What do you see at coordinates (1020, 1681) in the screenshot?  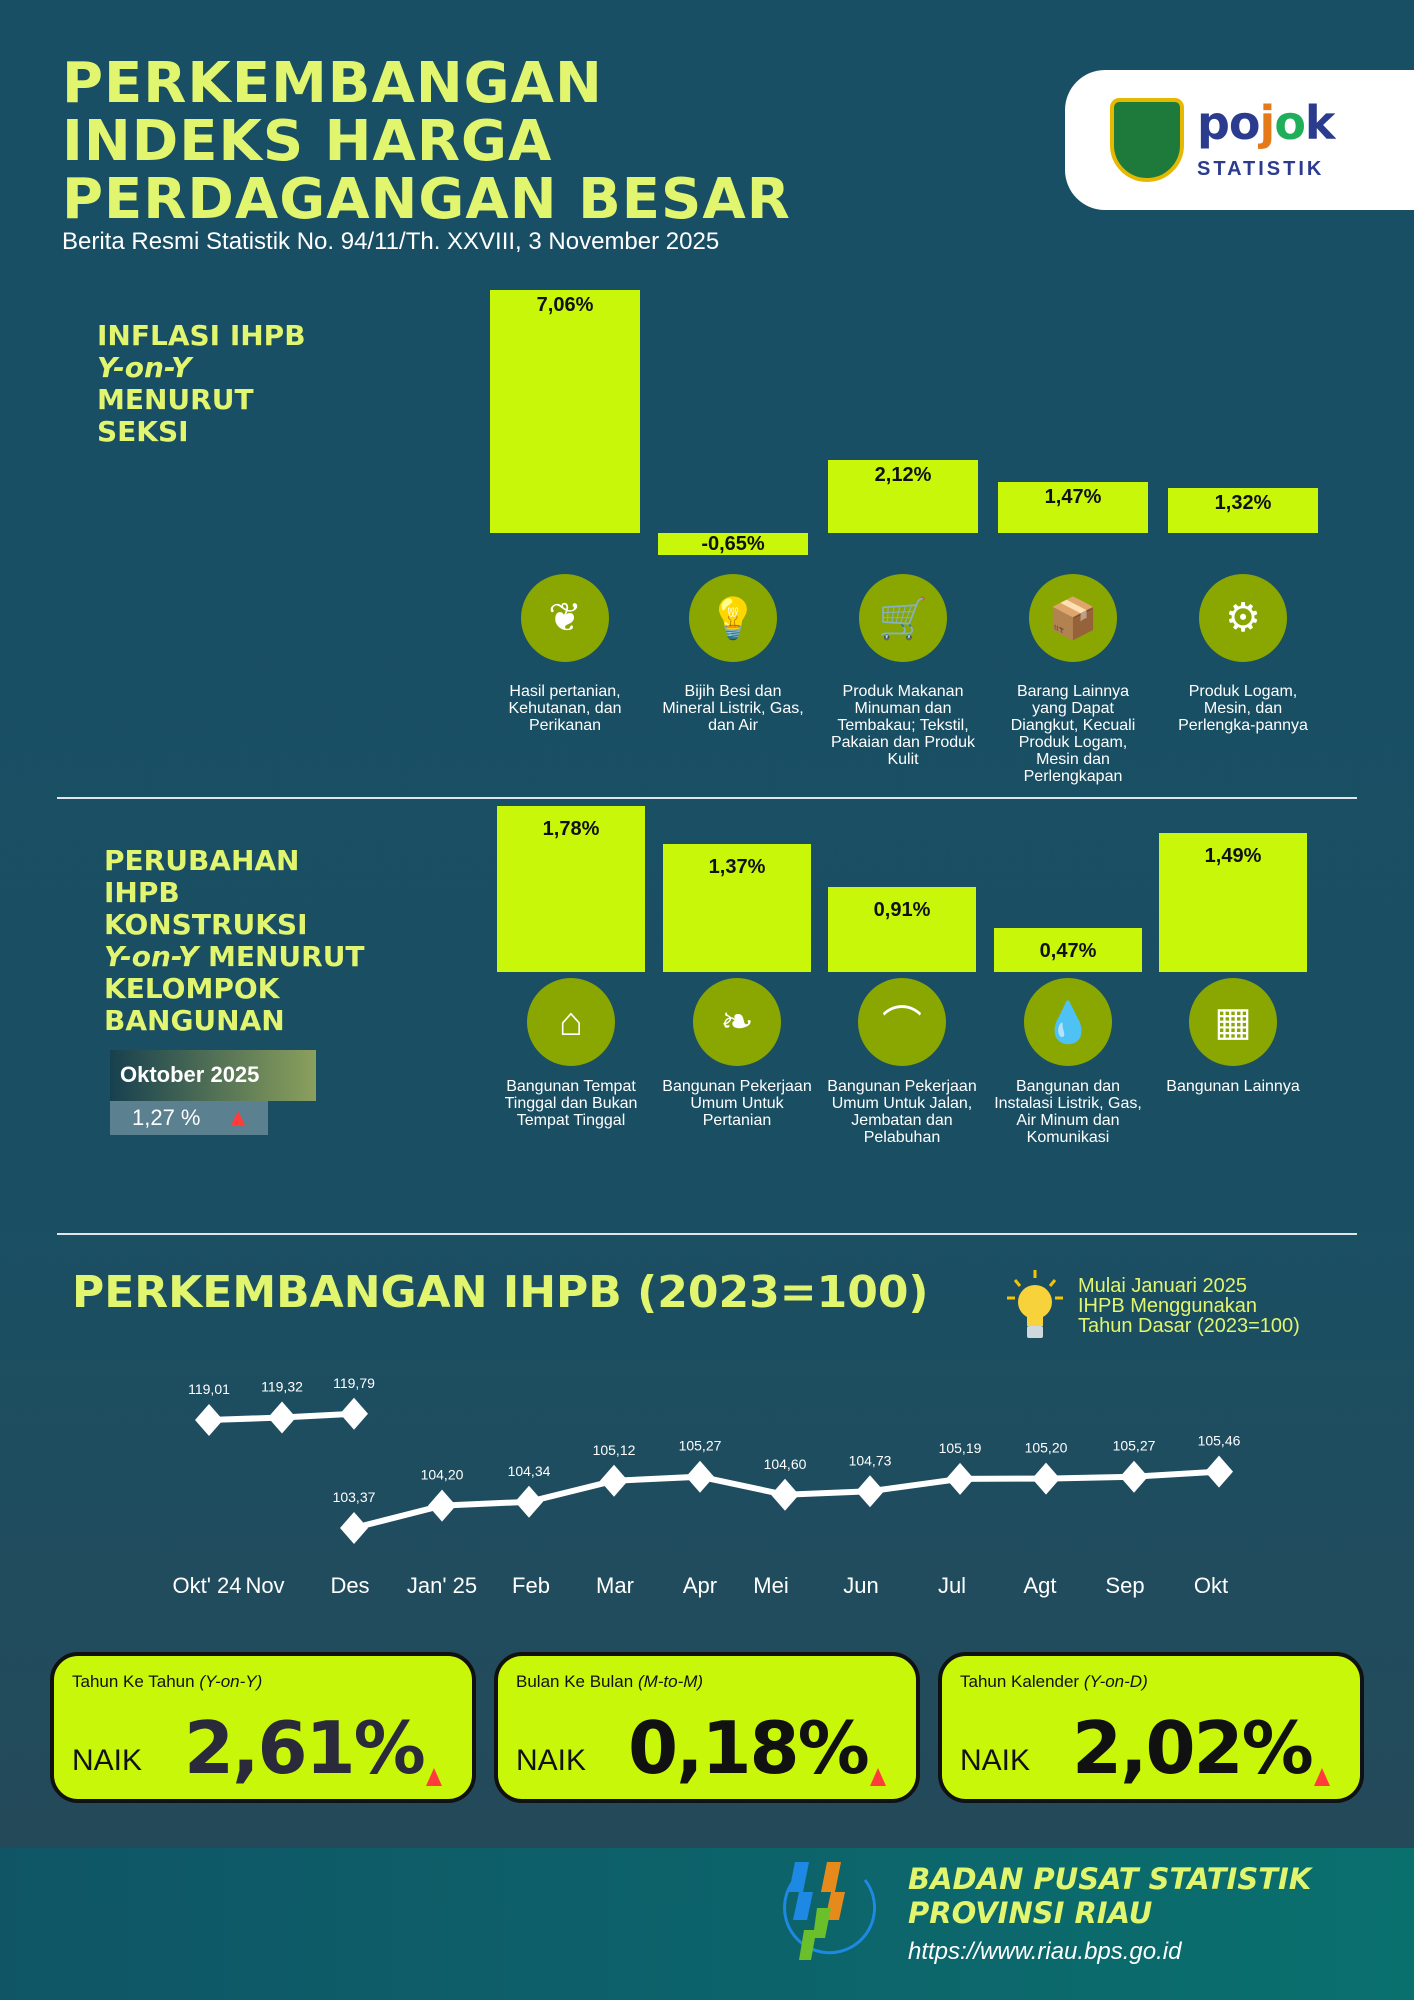 I see `kpi-label-text: Tahun Kalender` at bounding box center [1020, 1681].